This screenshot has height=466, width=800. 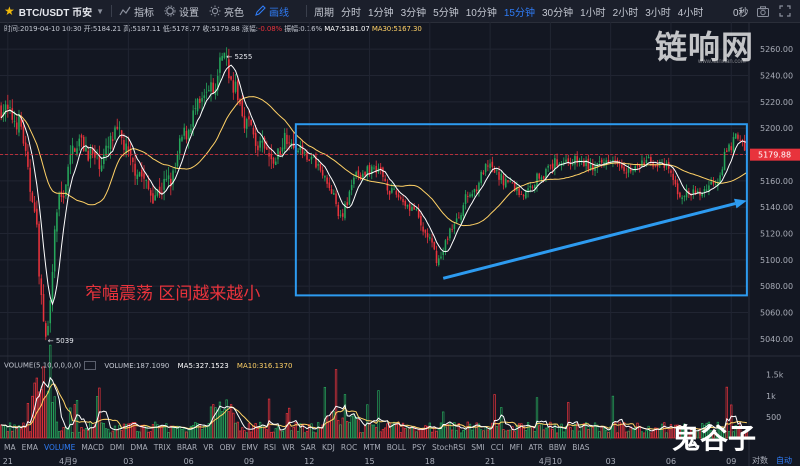 What do you see at coordinates (784, 460) in the screenshot?
I see `auto-scale-button: 自动` at bounding box center [784, 460].